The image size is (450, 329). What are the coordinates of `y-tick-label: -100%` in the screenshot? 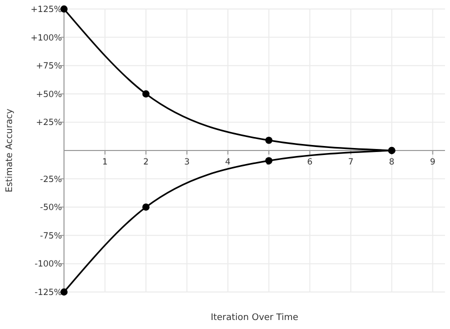 It's located at (48, 265).